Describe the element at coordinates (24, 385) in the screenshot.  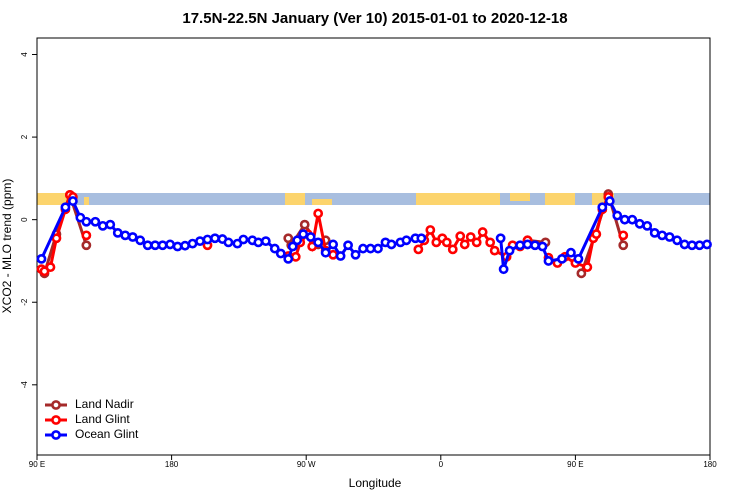
I see `y-tick-label: -4` at that location.